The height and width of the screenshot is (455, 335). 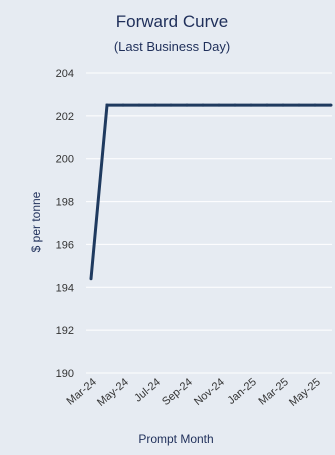 I want to click on chart-title: Forward Curve, so click(x=172, y=21).